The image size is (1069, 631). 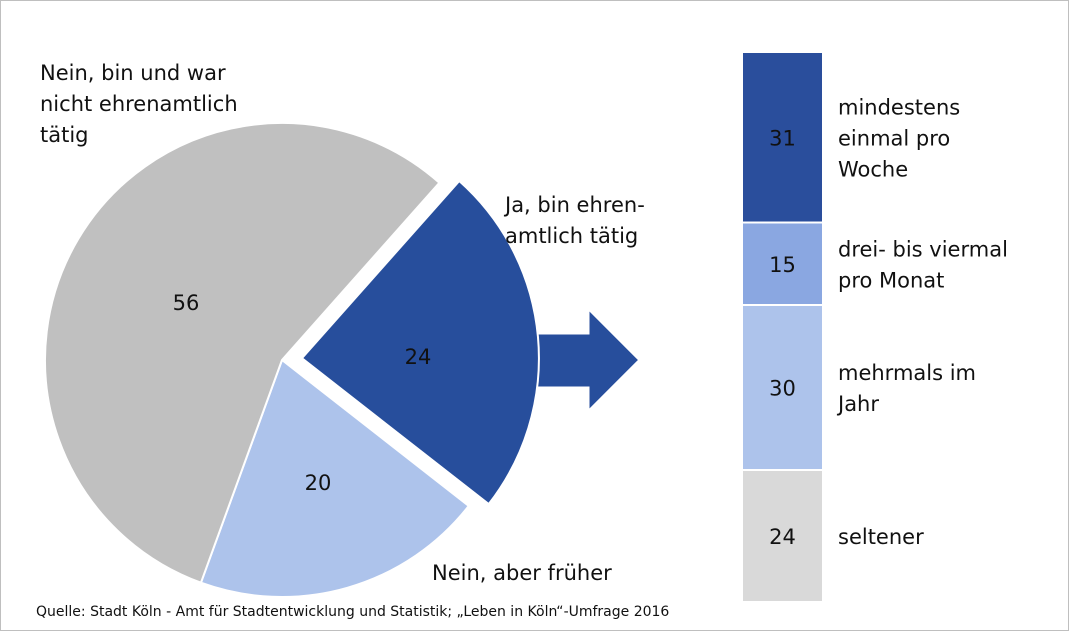 What do you see at coordinates (923, 264) in the screenshot?
I see `segment-label: drei- bis viermal pro Monat` at bounding box center [923, 264].